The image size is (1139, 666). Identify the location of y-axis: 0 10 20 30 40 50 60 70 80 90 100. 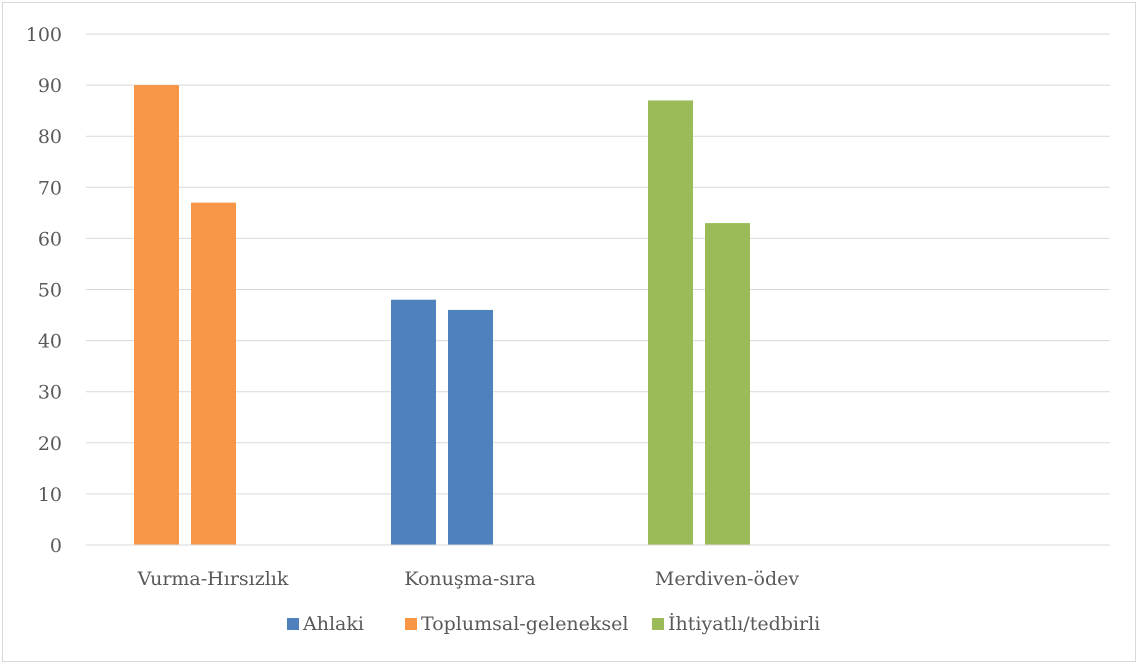
(44, 290).